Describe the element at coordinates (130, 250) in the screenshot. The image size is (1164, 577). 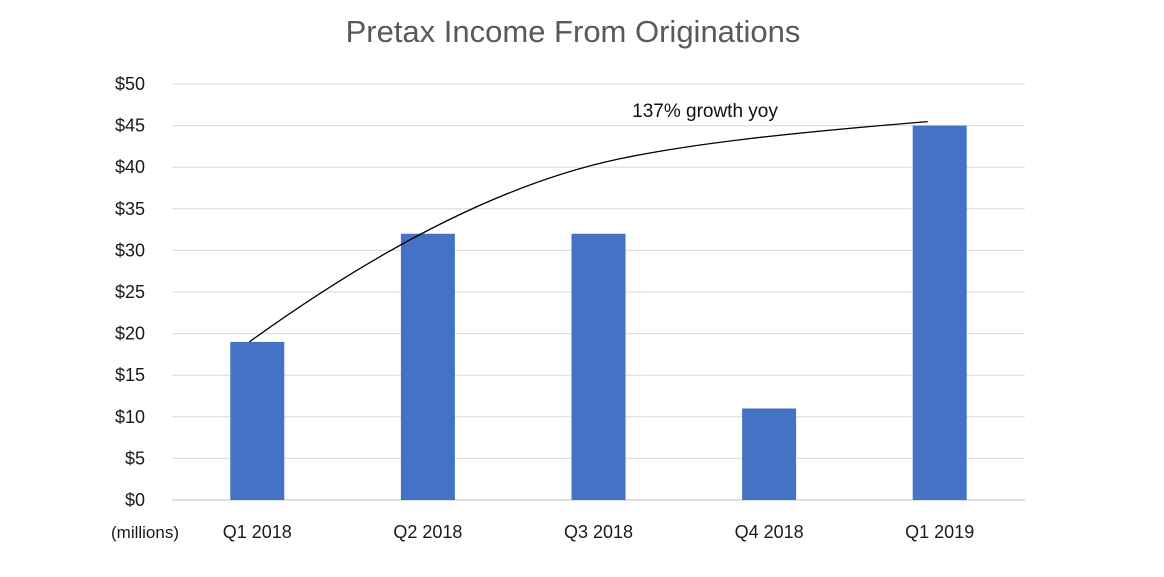
I see `y-tick-label: $30` at that location.